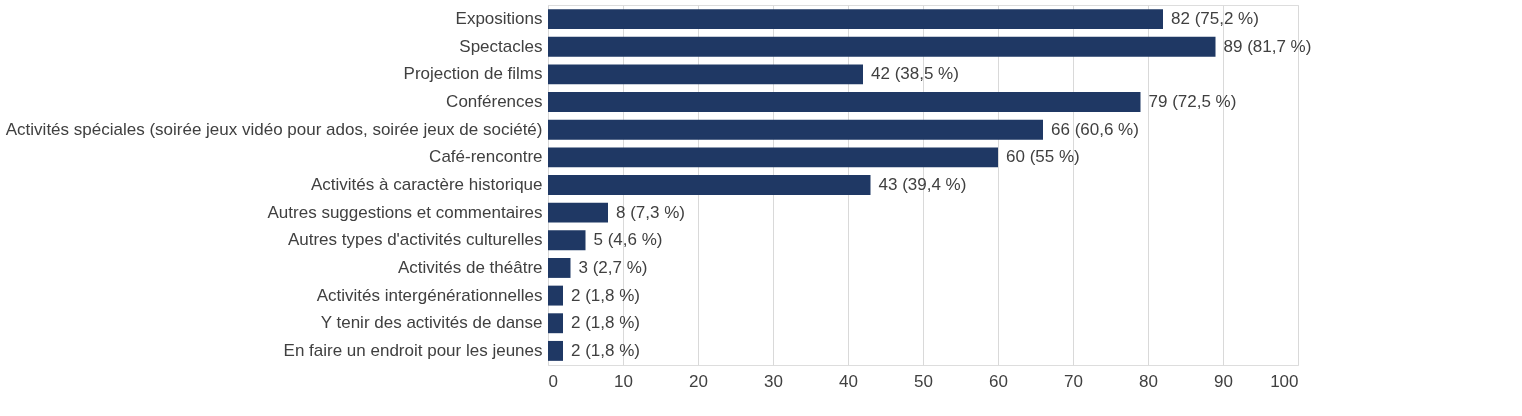 This screenshot has width=1522, height=416. I want to click on data-label: 82 (75,2 %), so click(1215, 19).